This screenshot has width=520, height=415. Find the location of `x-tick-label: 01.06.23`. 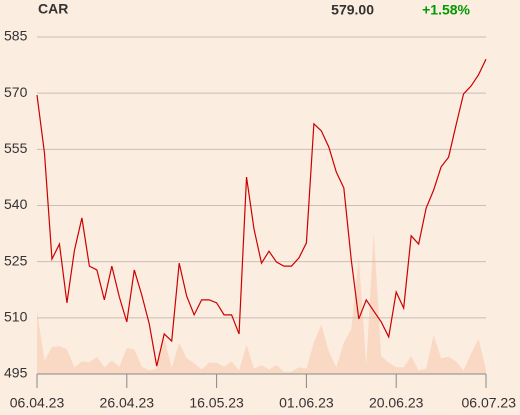

x-tick-label: 01.06.23 is located at coordinates (306, 403).